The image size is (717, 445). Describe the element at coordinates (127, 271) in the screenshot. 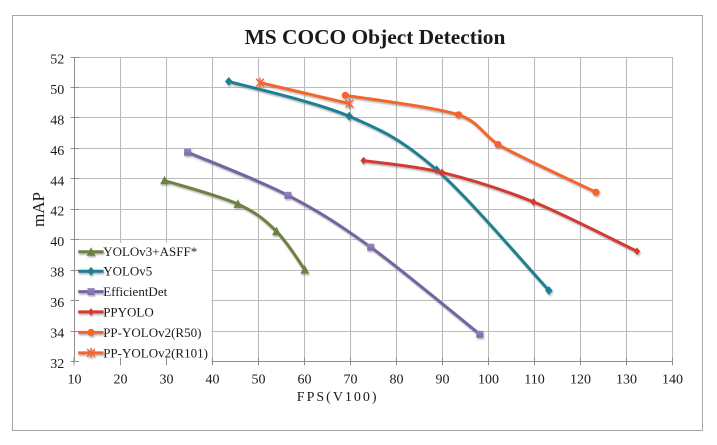

I see `svg-text: YOLOv5` at that location.